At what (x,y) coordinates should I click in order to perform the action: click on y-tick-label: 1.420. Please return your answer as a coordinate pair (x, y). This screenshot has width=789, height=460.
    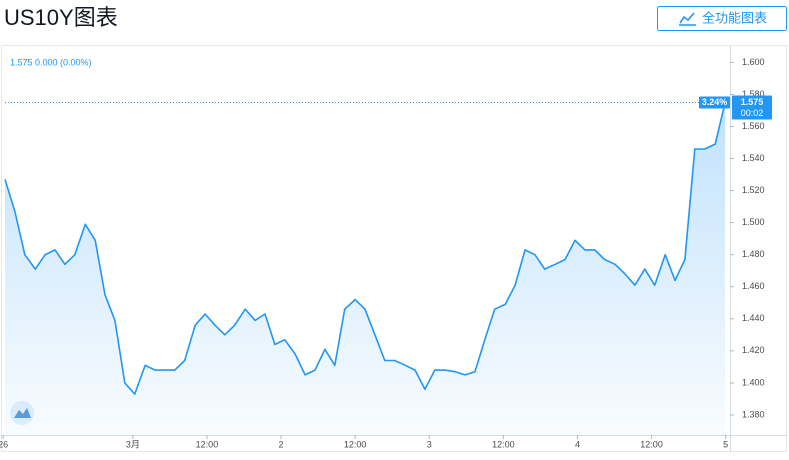
    Looking at the image, I should click on (753, 350).